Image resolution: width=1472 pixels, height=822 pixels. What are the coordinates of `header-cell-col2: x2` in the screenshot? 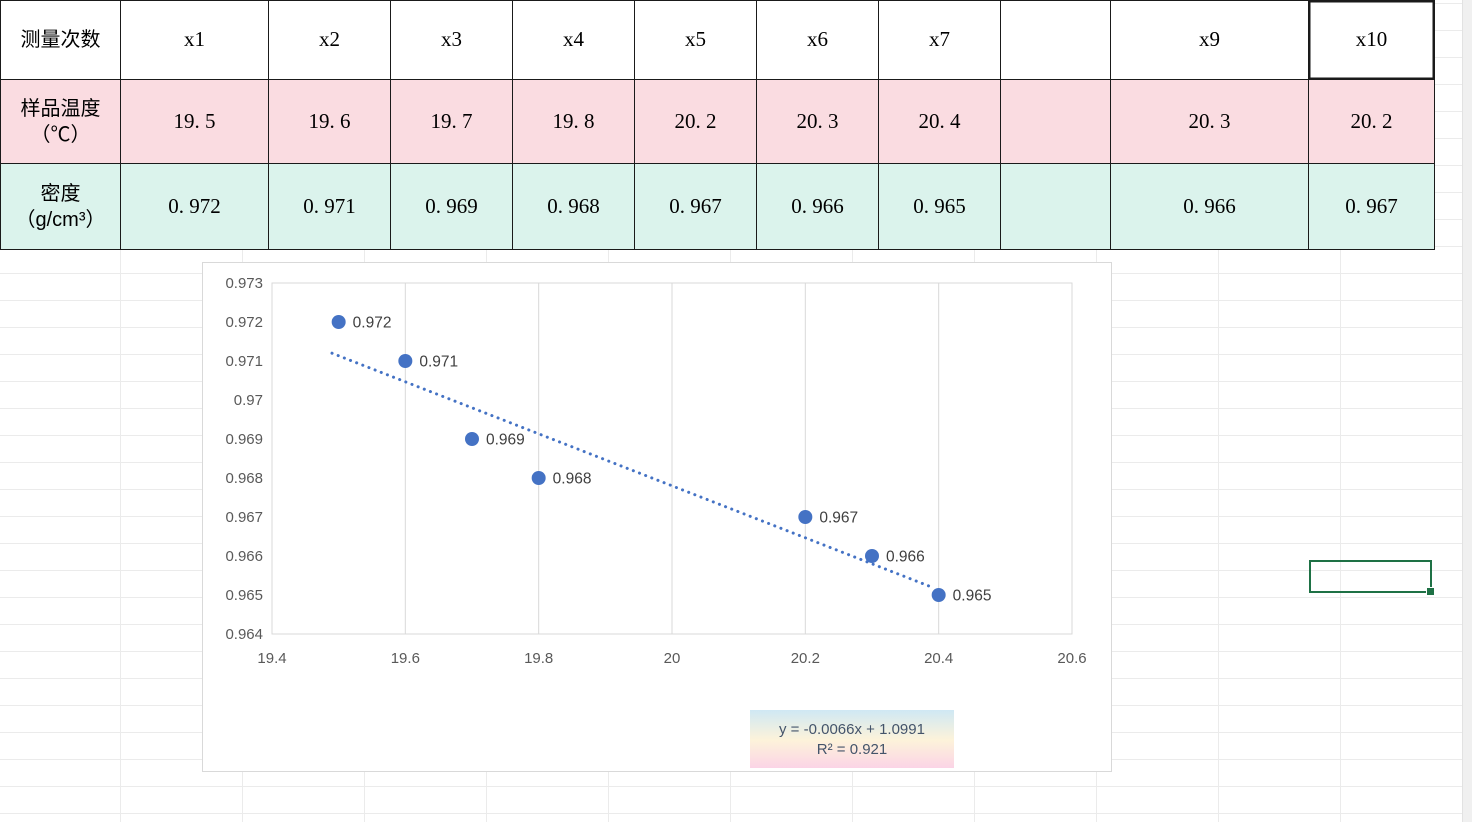 It's located at (330, 40).